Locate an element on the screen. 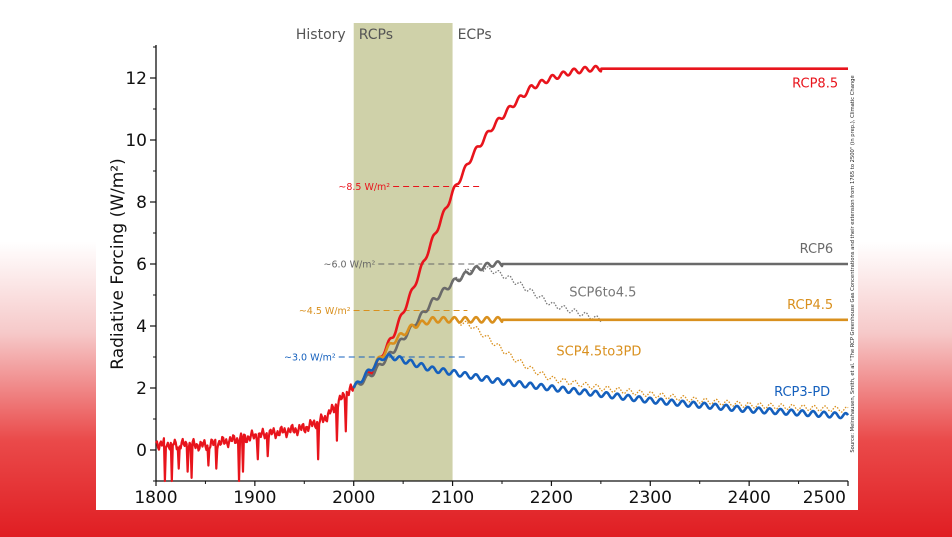 The image size is (952, 537). x-tick-label: 2500 is located at coordinates (824, 498).